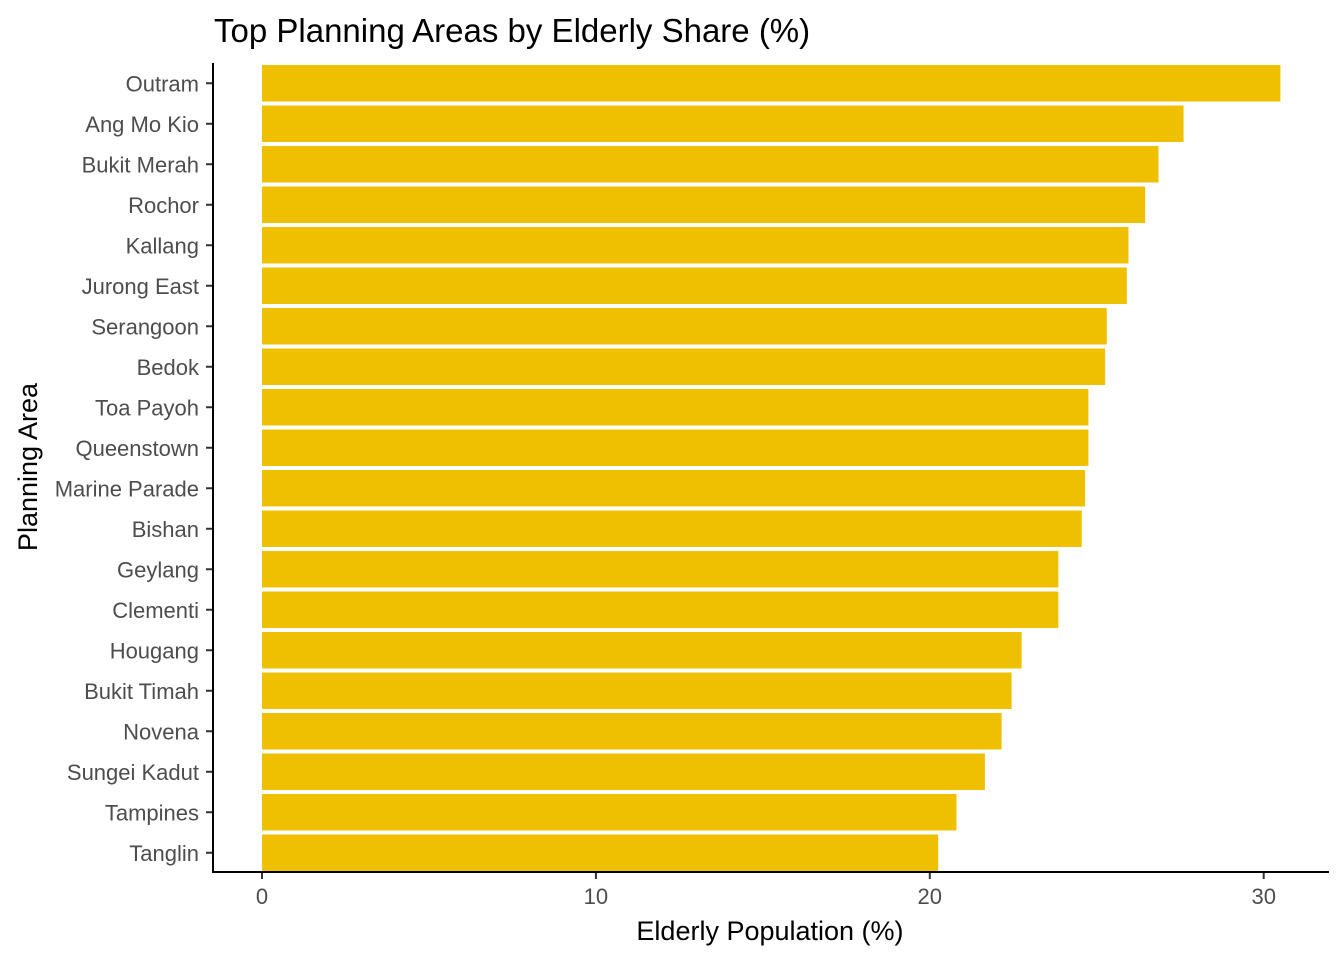 This screenshot has width=1344, height=960. Describe the element at coordinates (632, 731) in the screenshot. I see `bar-novena` at that location.